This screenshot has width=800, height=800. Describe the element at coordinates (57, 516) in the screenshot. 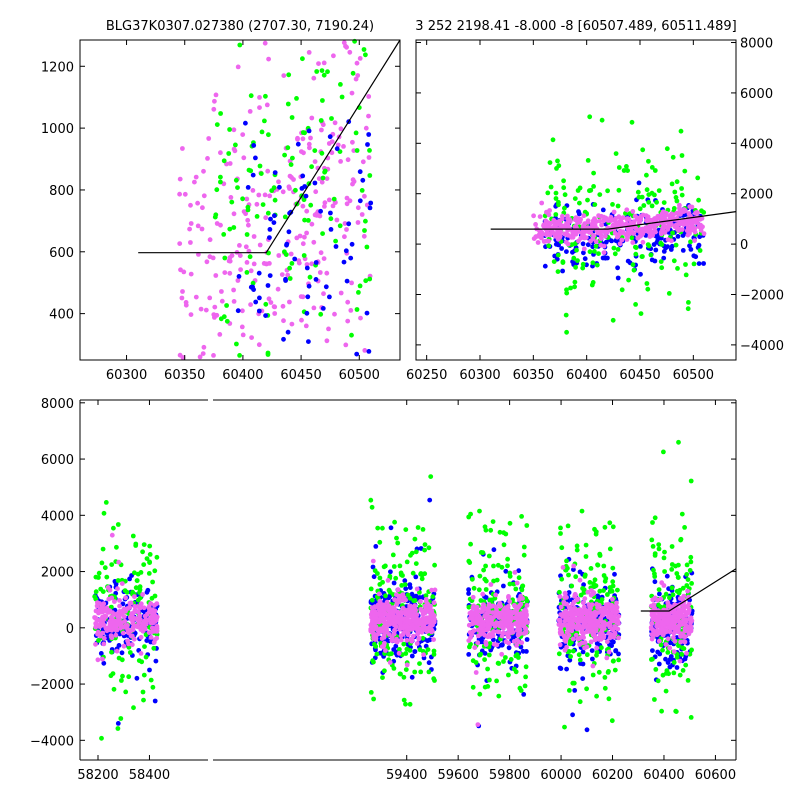

I see `y-tick-label: 4000` at that location.